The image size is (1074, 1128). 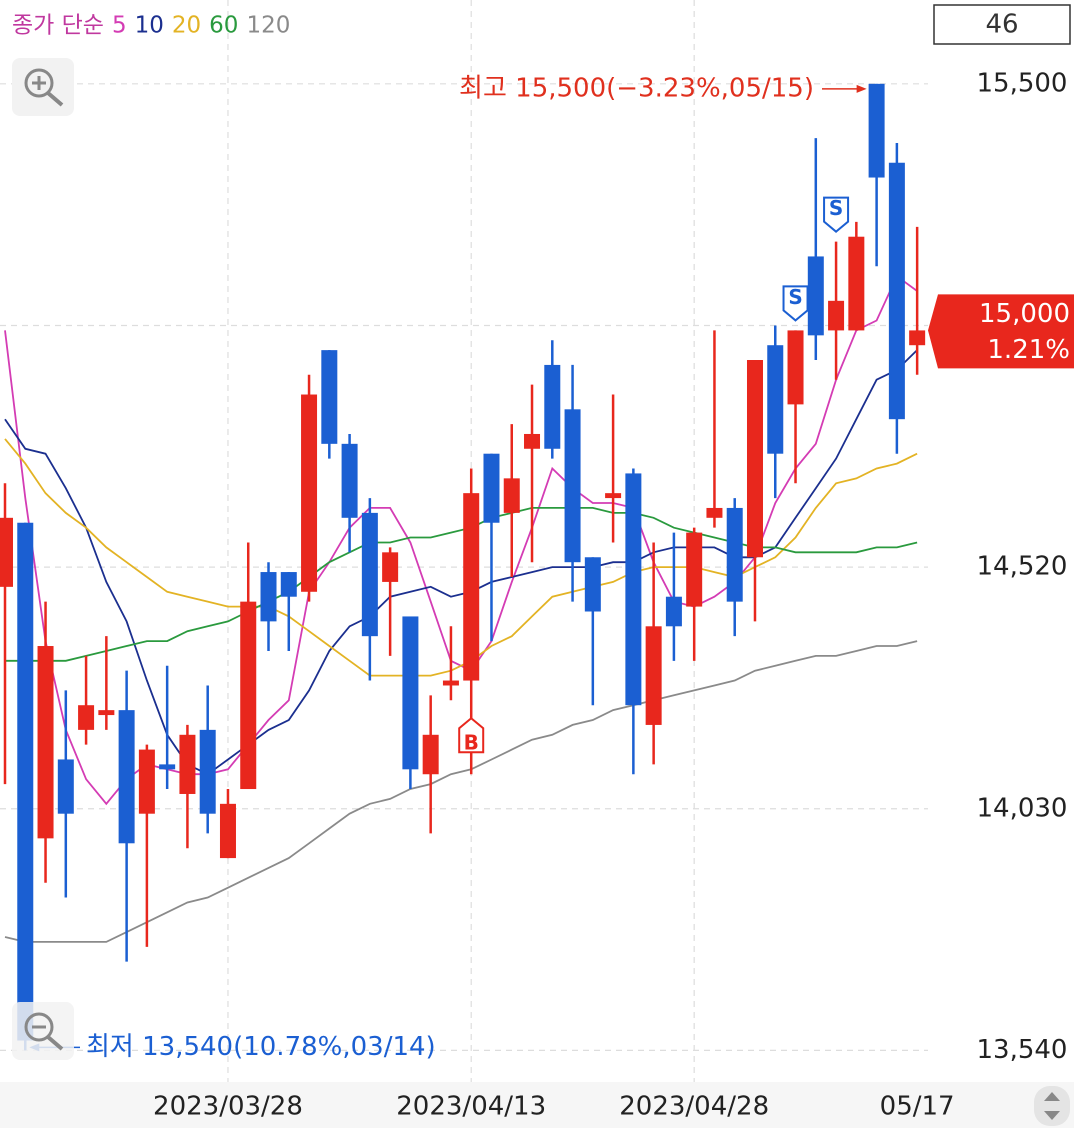 I want to click on x-tick-label: 2023/04/28, so click(x=694, y=1107).